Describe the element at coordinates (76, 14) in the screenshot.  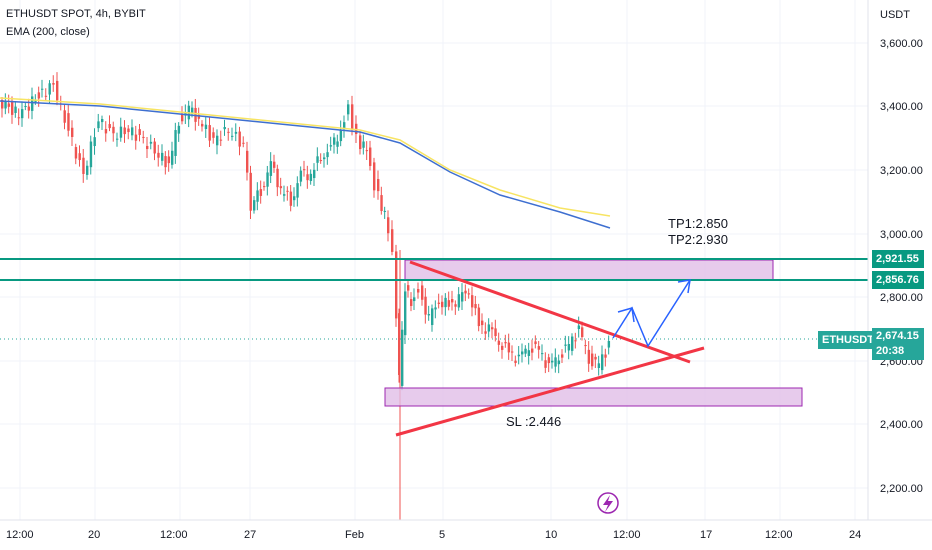
I see `chart-title: ETHUSDT SPOT, 4h, BYBIT` at that location.